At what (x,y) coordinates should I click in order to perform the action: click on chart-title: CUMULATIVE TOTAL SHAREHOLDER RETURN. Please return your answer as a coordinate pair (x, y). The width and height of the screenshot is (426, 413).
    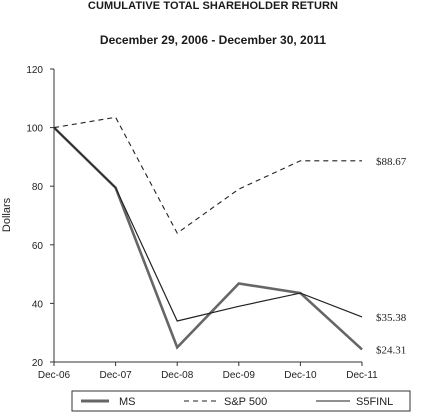
    Looking at the image, I should click on (213, 6).